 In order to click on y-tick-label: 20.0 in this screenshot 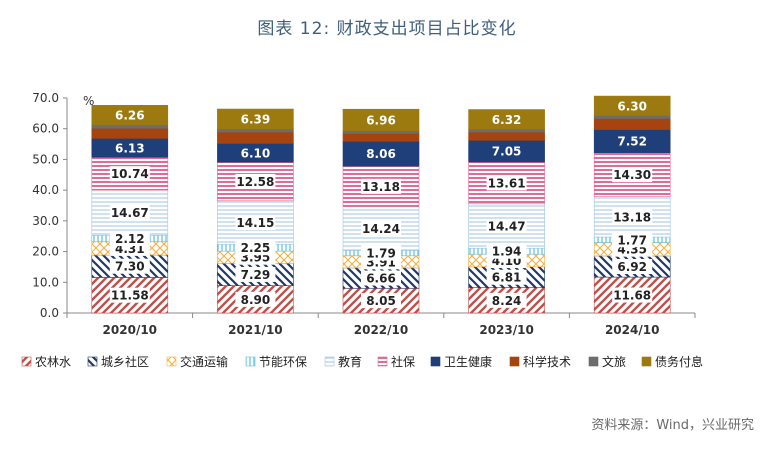, I will do `click(45, 252)`.